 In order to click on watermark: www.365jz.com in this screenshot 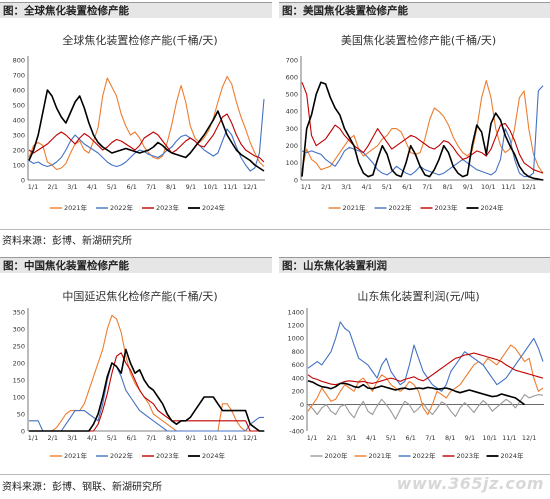, I will do `click(470, 483)`.